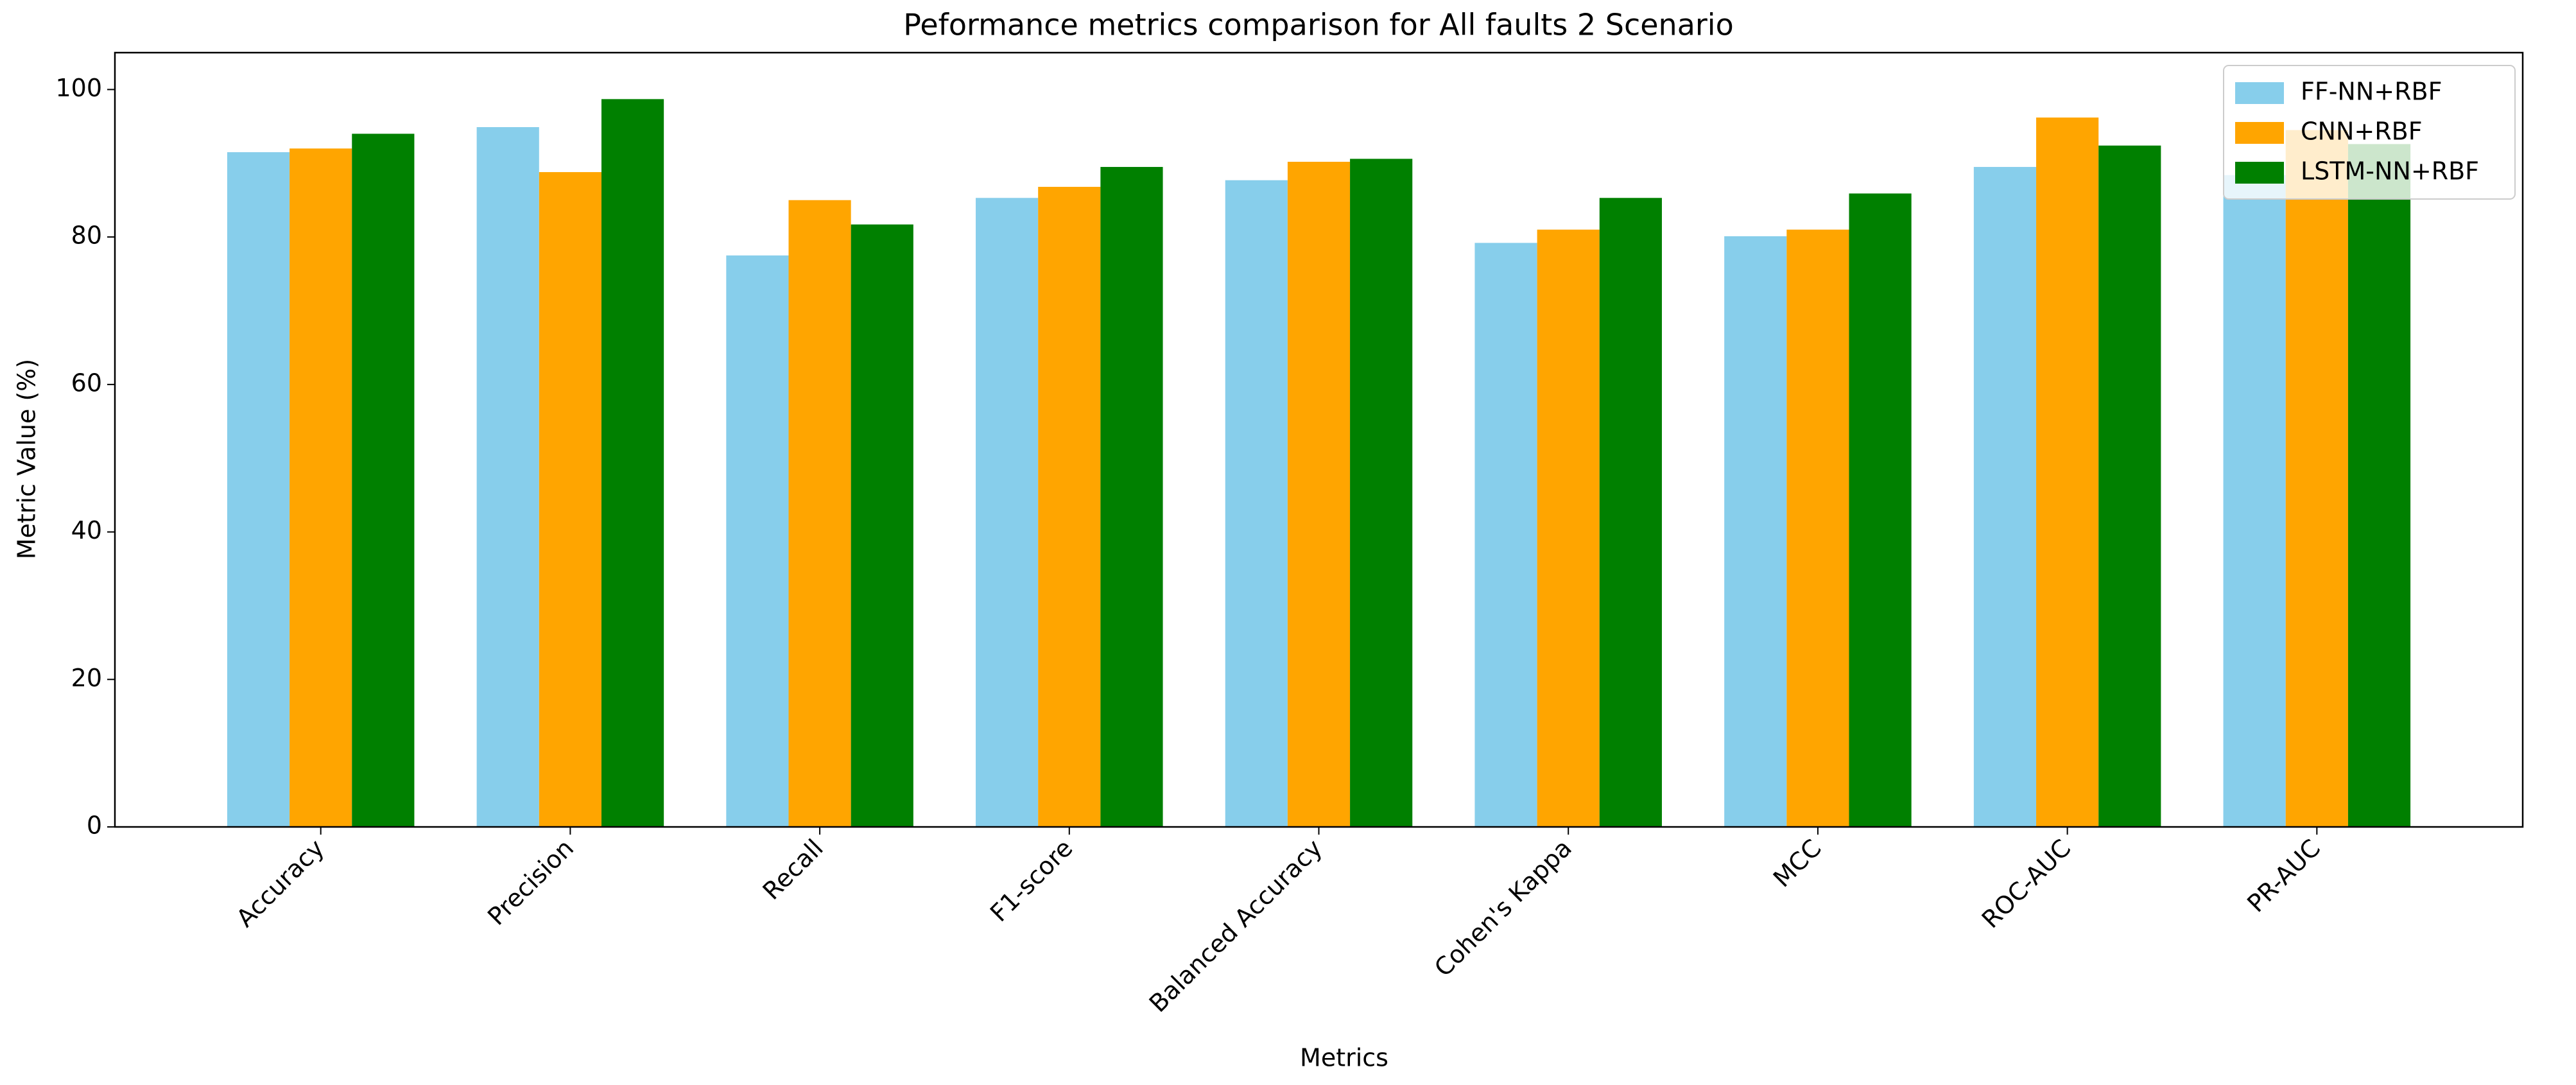  I want to click on y-tick-label: 40, so click(87, 530).